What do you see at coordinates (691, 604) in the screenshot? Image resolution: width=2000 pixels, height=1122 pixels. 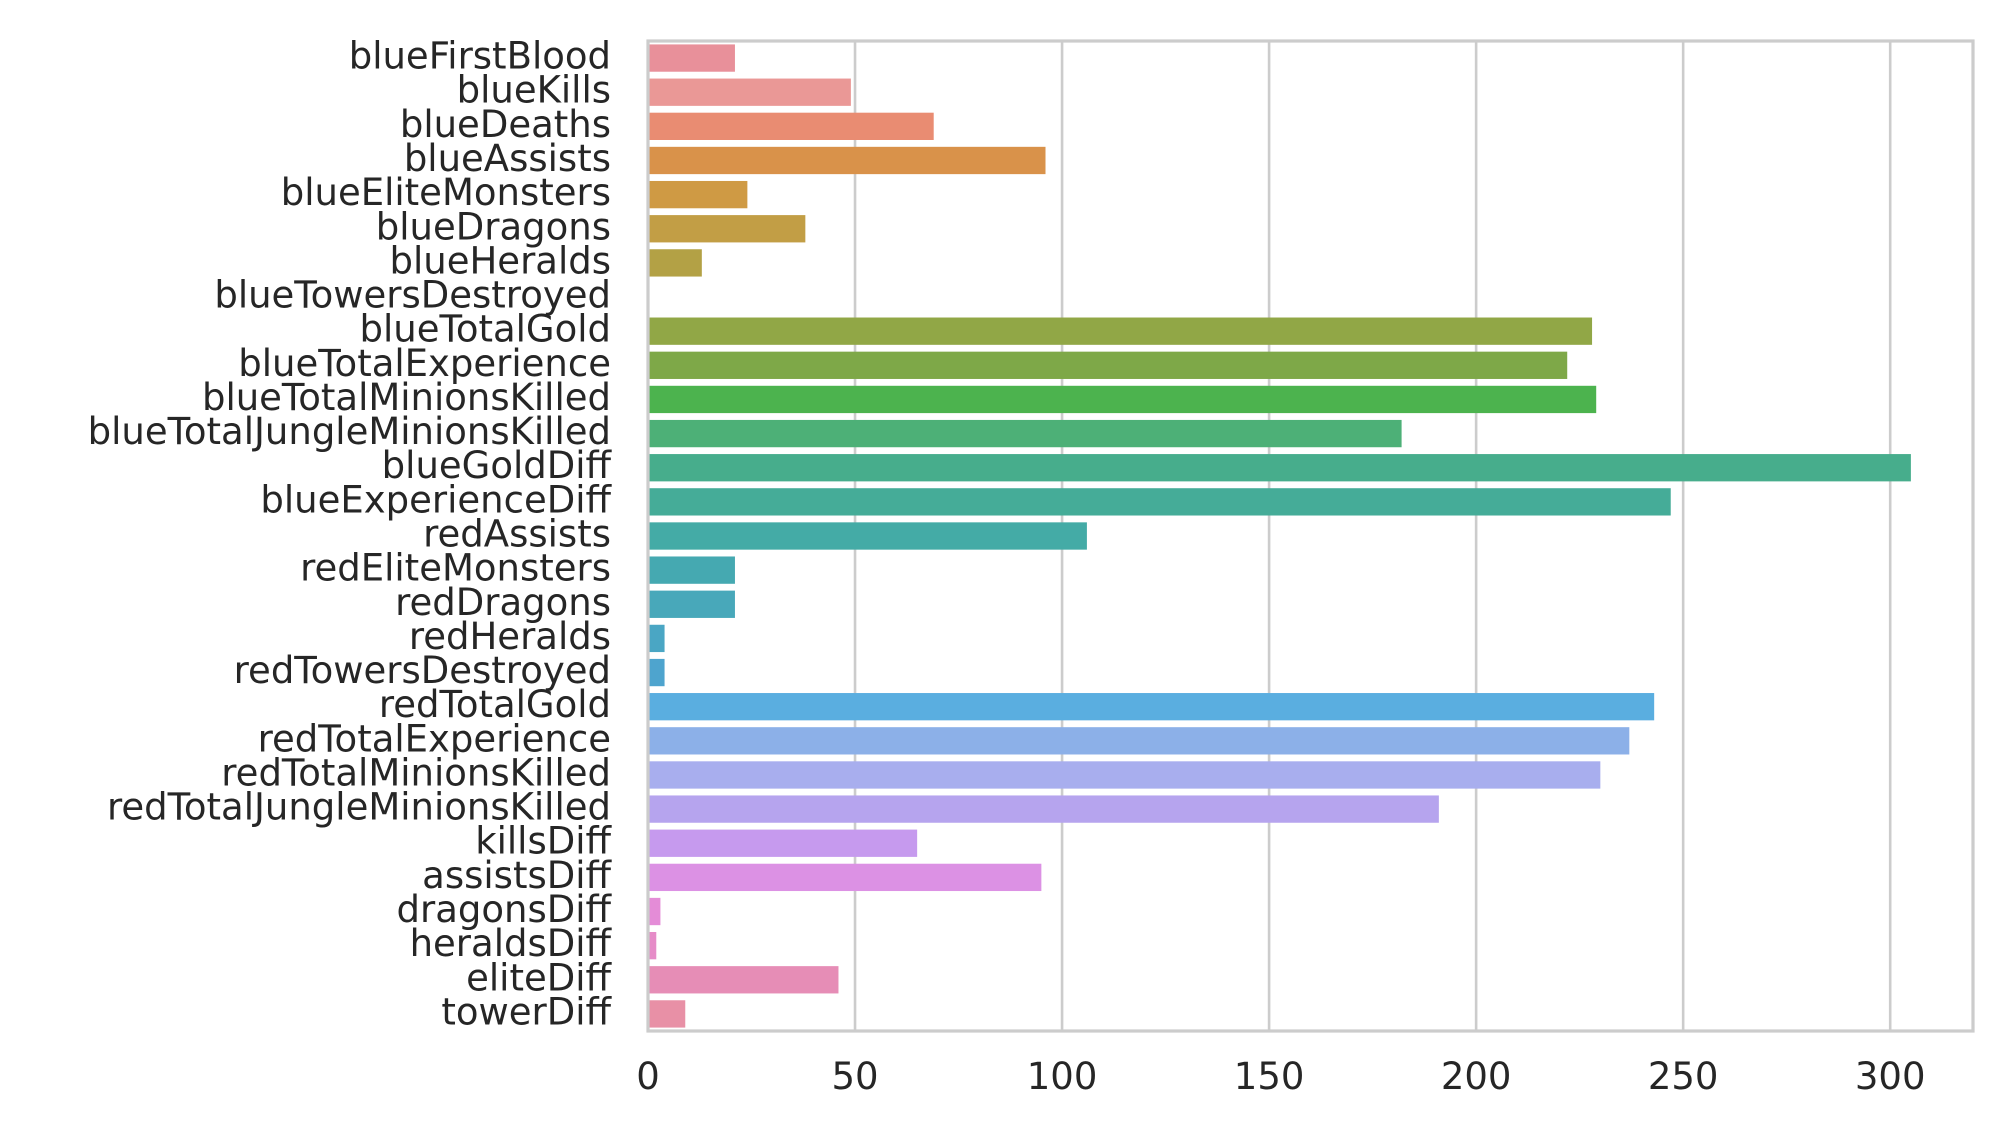 I see `bar-redDragons` at bounding box center [691, 604].